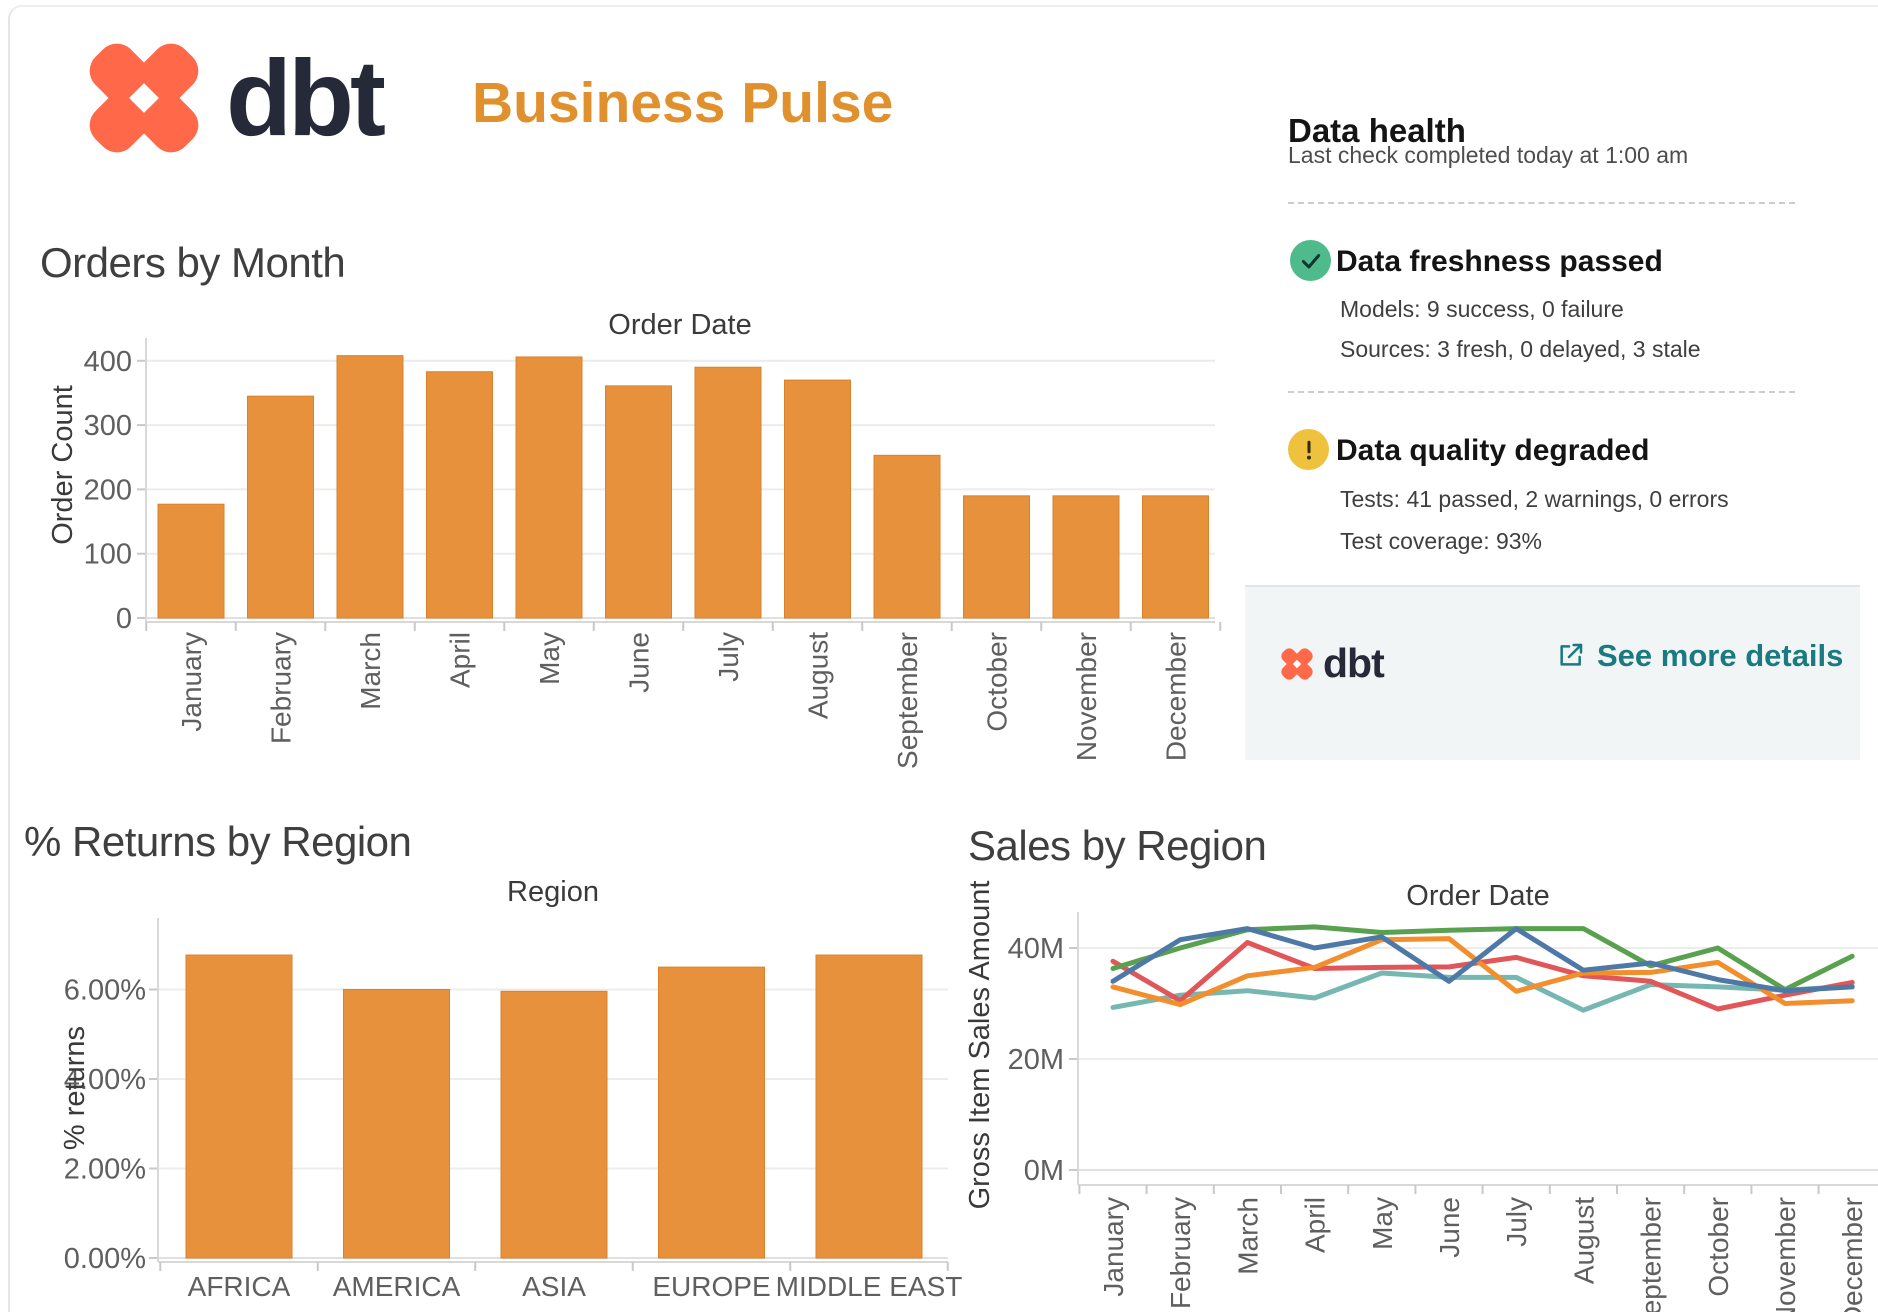 The image size is (1878, 1312). What do you see at coordinates (1310, 260) in the screenshot?
I see `check-circle-icon` at bounding box center [1310, 260].